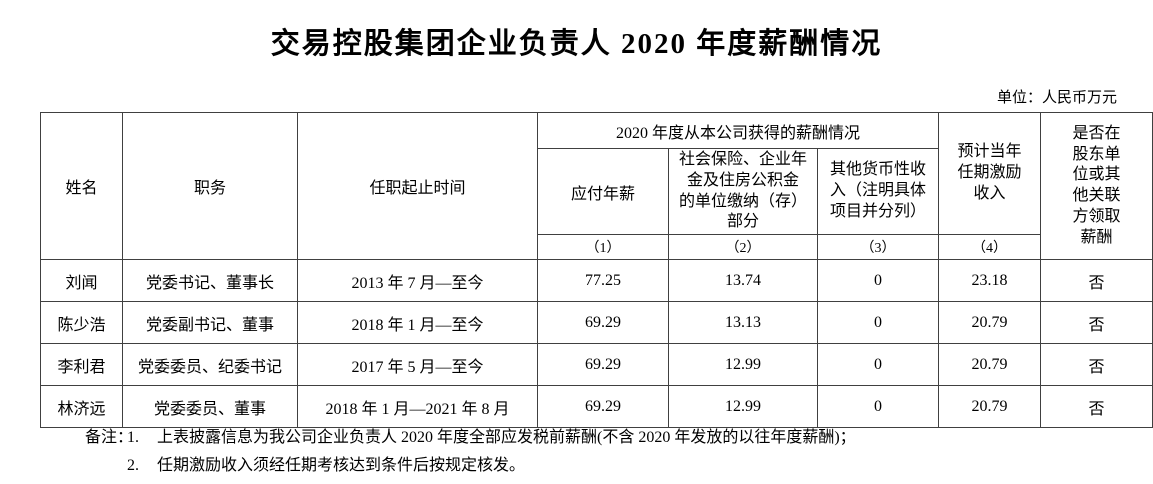 This screenshot has width=1153, height=484. I want to click on col-header-incentive: 预计当年 任期激励 收入, so click(990, 173).